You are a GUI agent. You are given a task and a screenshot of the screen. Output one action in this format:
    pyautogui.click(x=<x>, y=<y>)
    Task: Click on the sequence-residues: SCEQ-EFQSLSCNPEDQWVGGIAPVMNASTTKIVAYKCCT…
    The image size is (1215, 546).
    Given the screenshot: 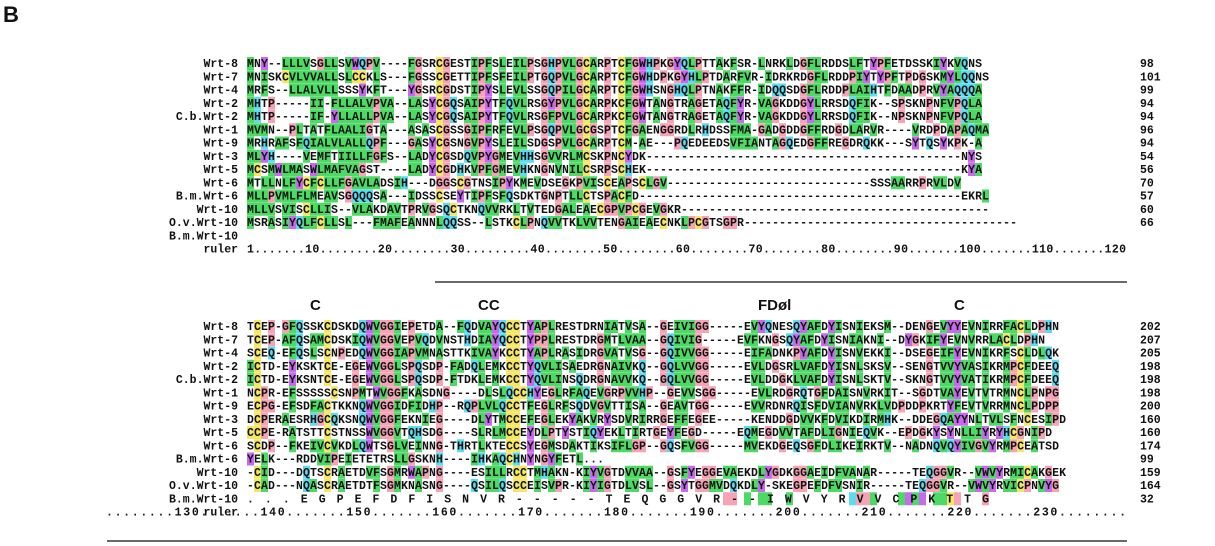 What is the action you would take?
    pyautogui.click(x=653, y=354)
    